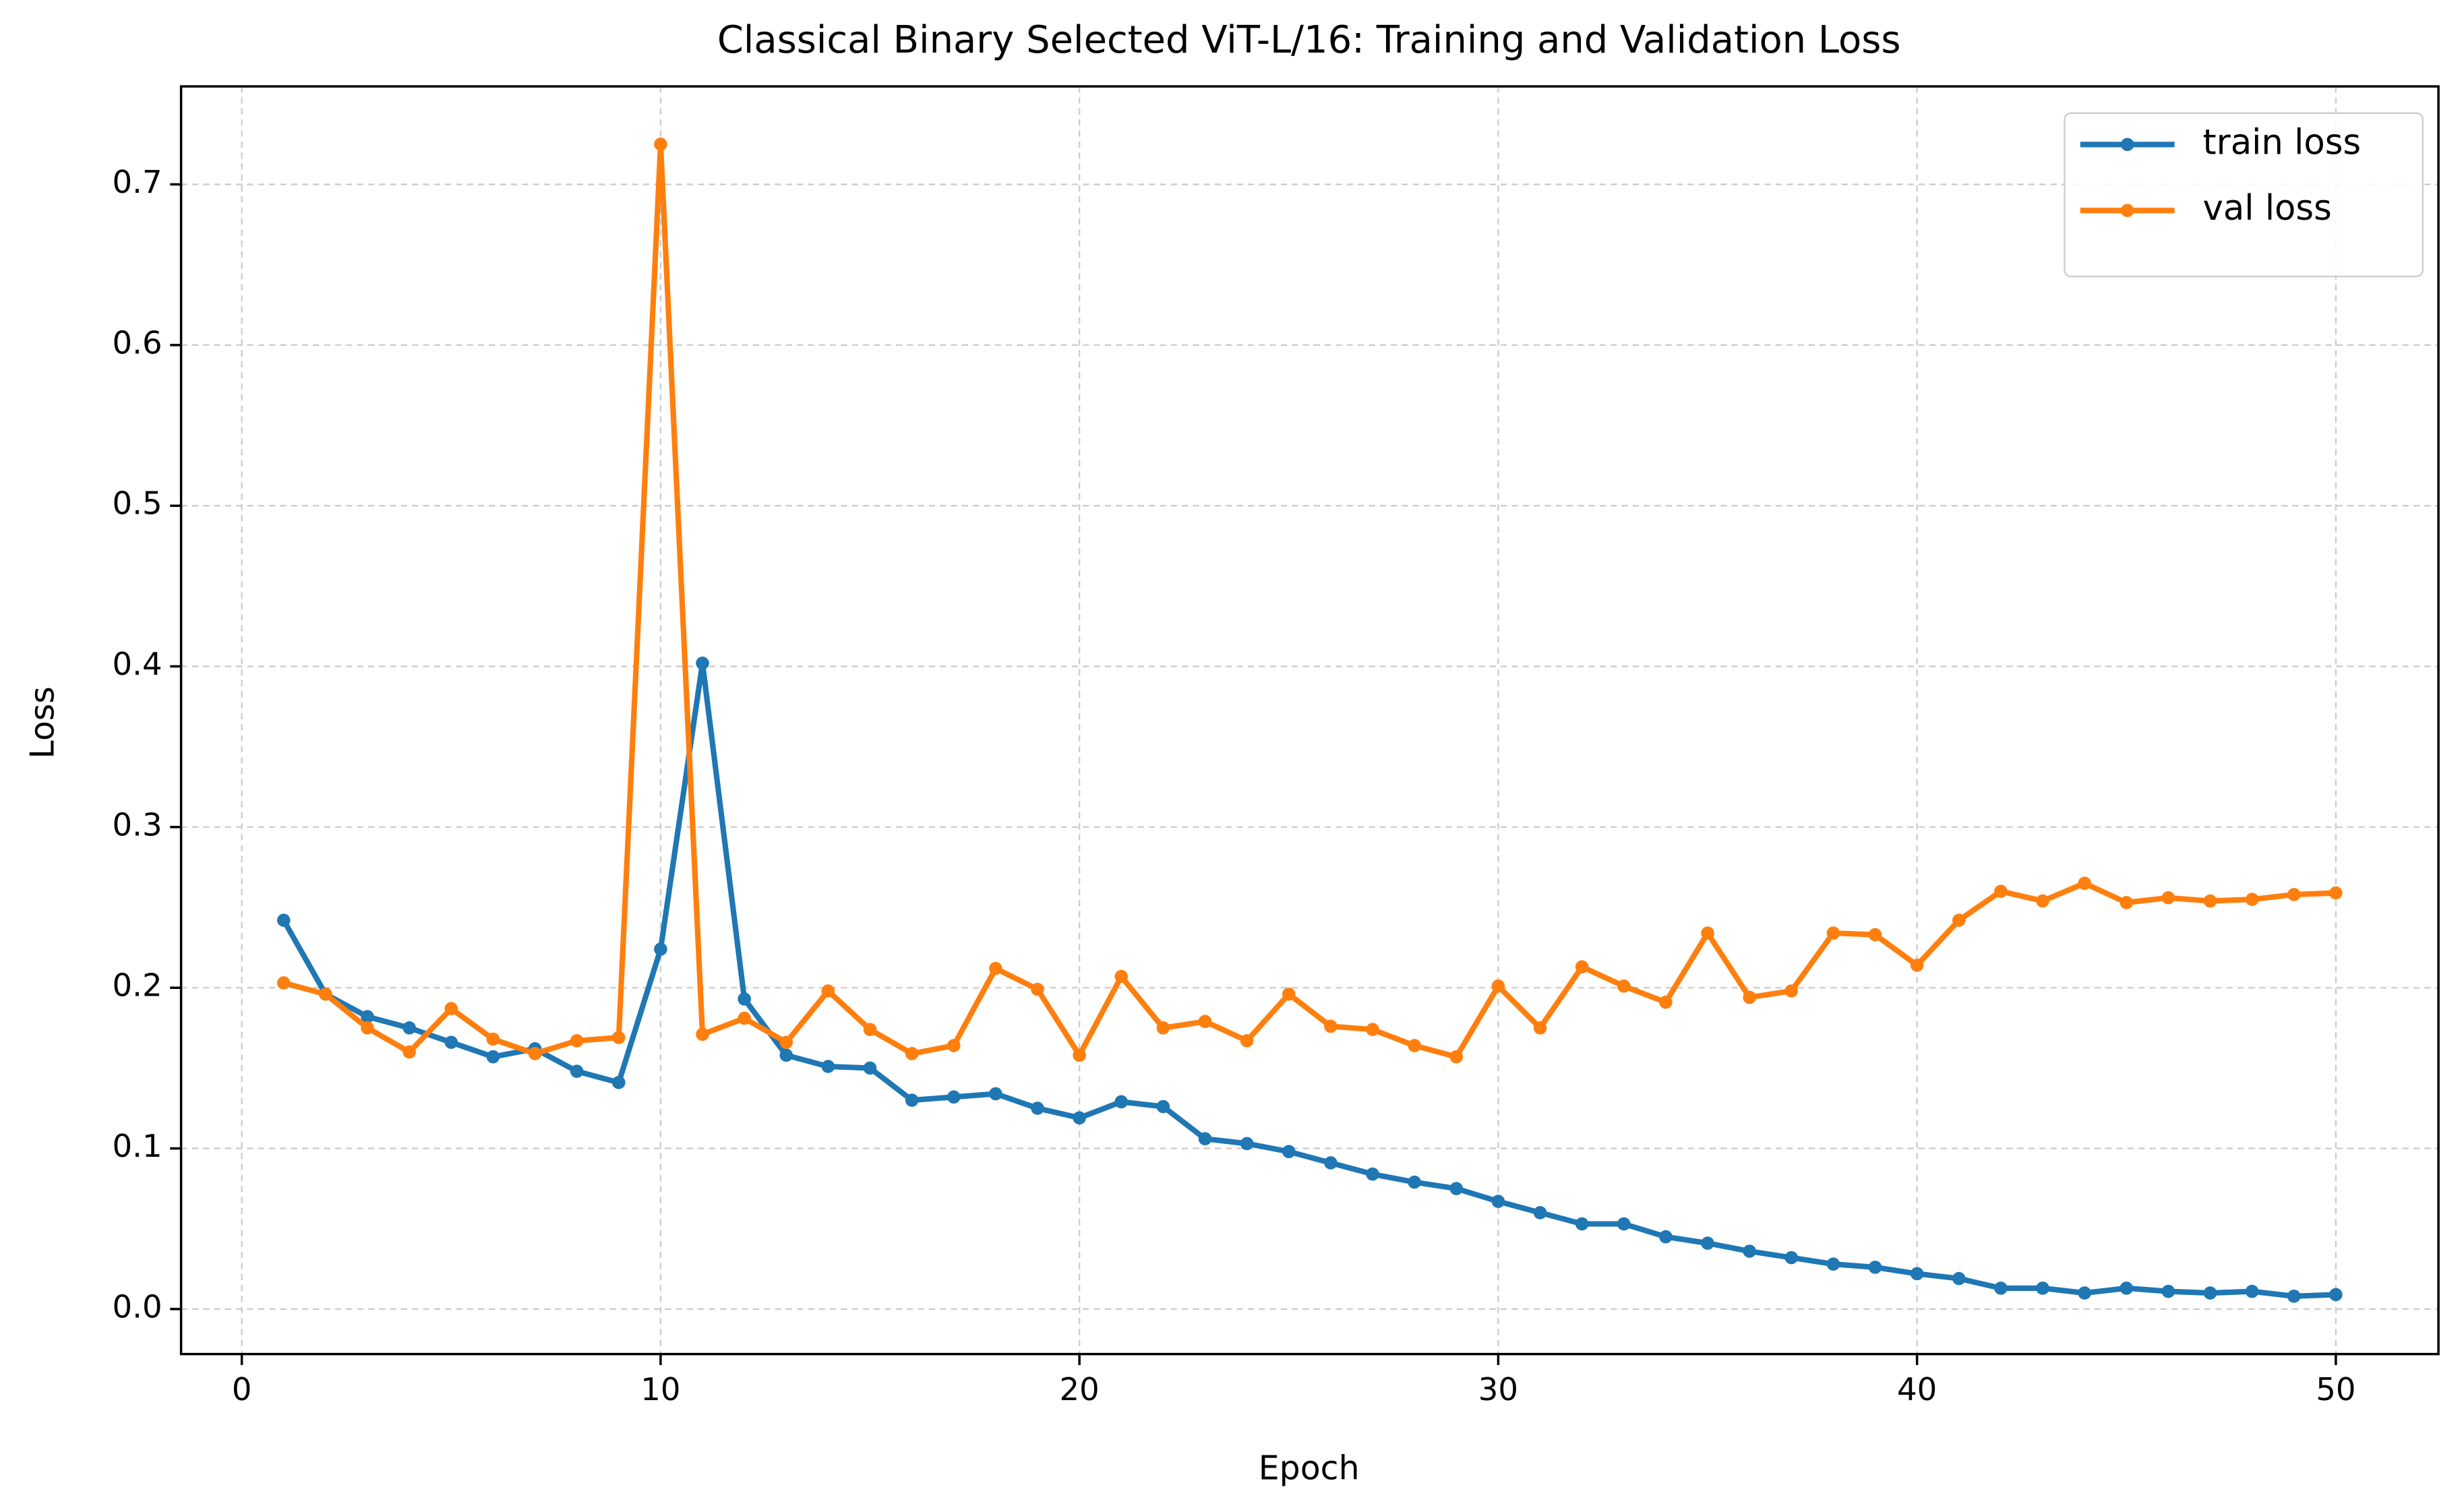 The width and height of the screenshot is (2464, 1508). Describe the element at coordinates (137, 1306) in the screenshot. I see `y-tick-label: 0.0` at that location.